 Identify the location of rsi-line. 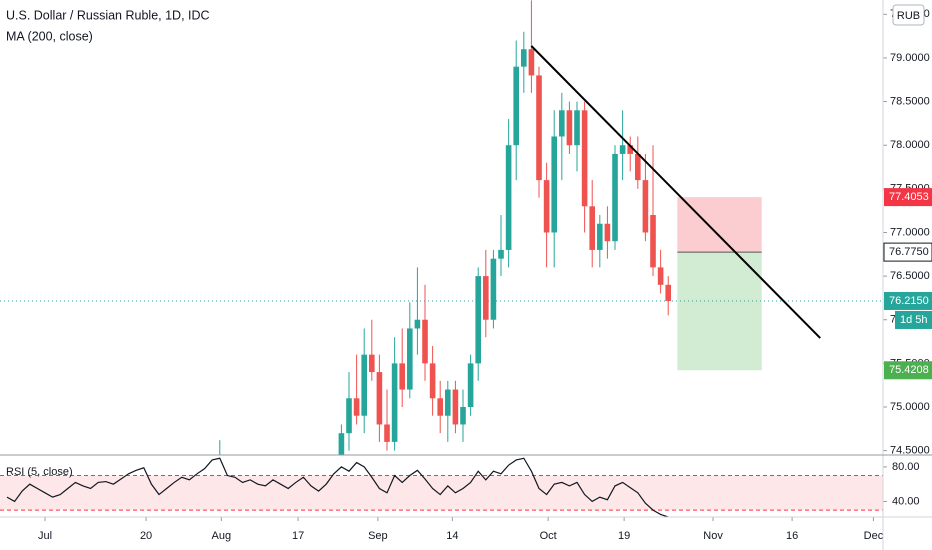
(337, 487).